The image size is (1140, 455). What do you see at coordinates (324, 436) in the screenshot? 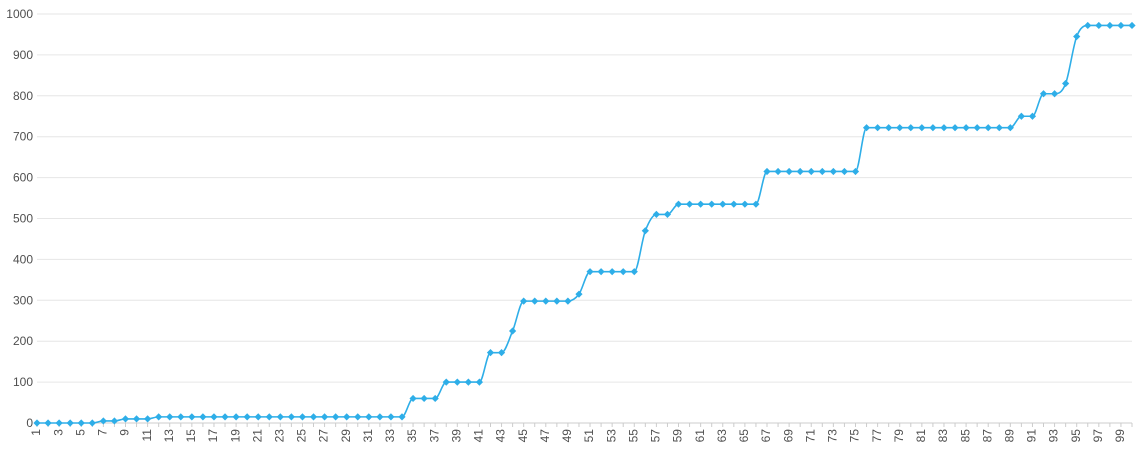
I see `x-tick-label: 27` at bounding box center [324, 436].